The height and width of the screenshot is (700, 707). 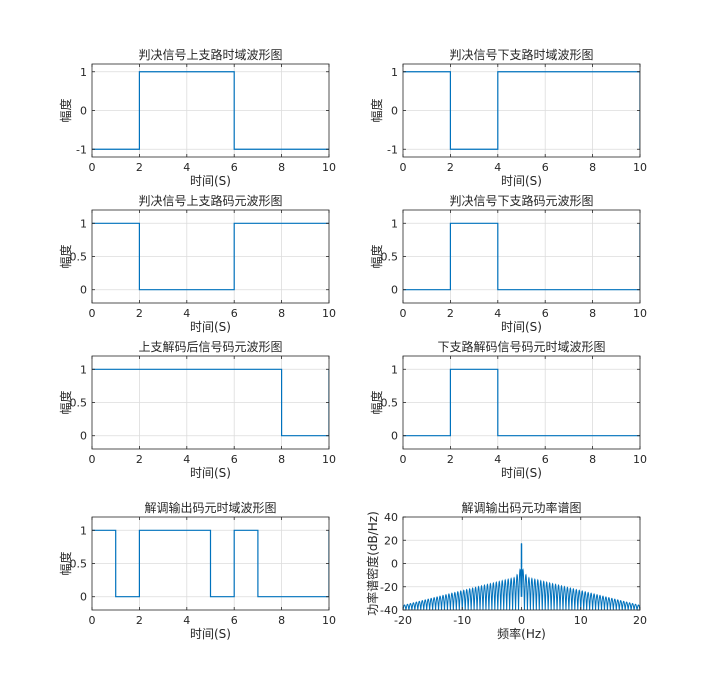 I want to click on subplot-title: 判决信号下支路时域波形图, so click(x=521, y=54).